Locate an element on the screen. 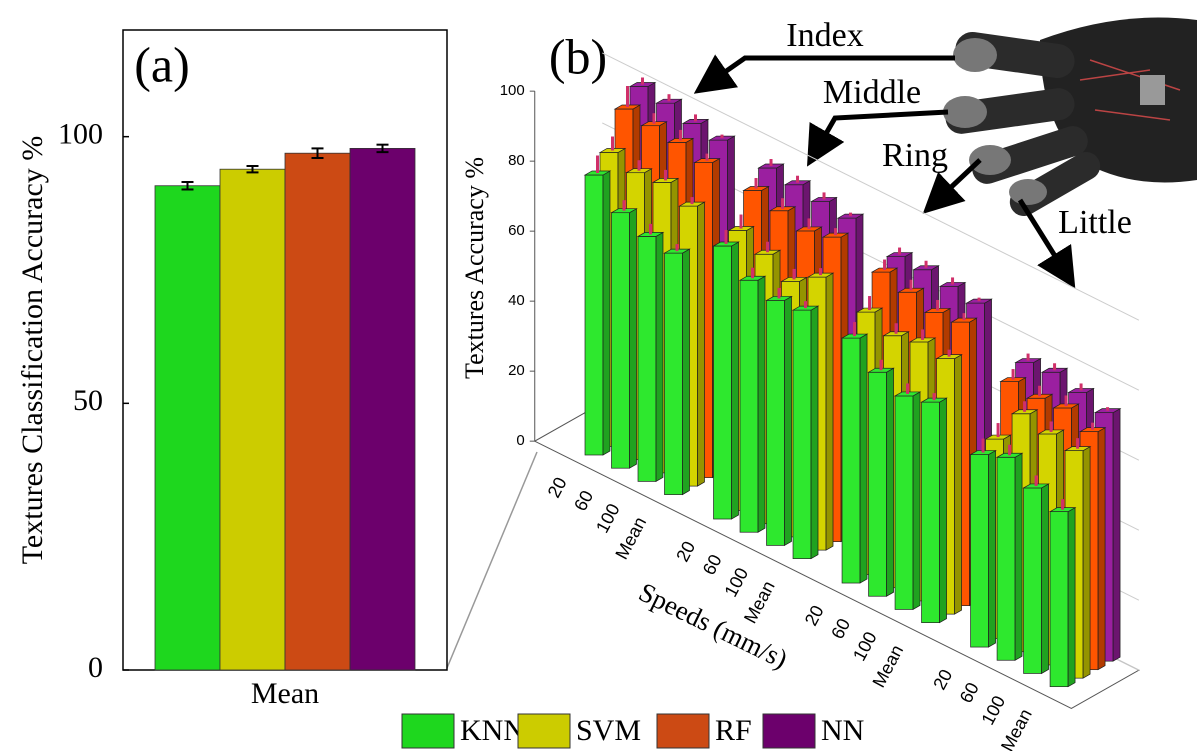 Image resolution: width=1197 pixels, height=751 pixels. z-axis-label: Textures Accuracy % is located at coordinates (474, 268).